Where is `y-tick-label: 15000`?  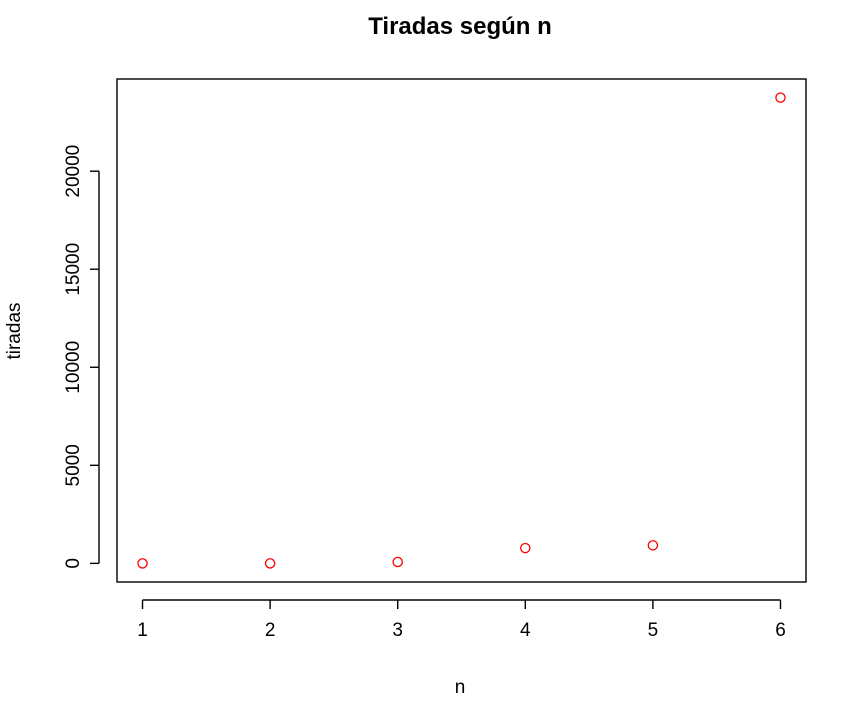
y-tick-label: 15000 is located at coordinates (73, 269).